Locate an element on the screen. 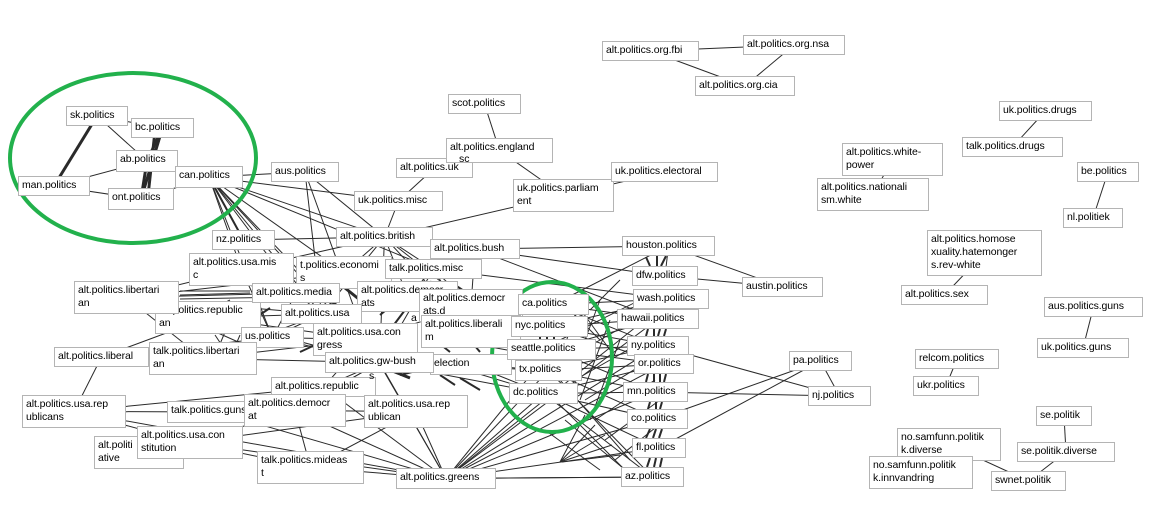 The image size is (1157, 528). graph-node-hawaii: hawaii.politics is located at coordinates (658, 319).